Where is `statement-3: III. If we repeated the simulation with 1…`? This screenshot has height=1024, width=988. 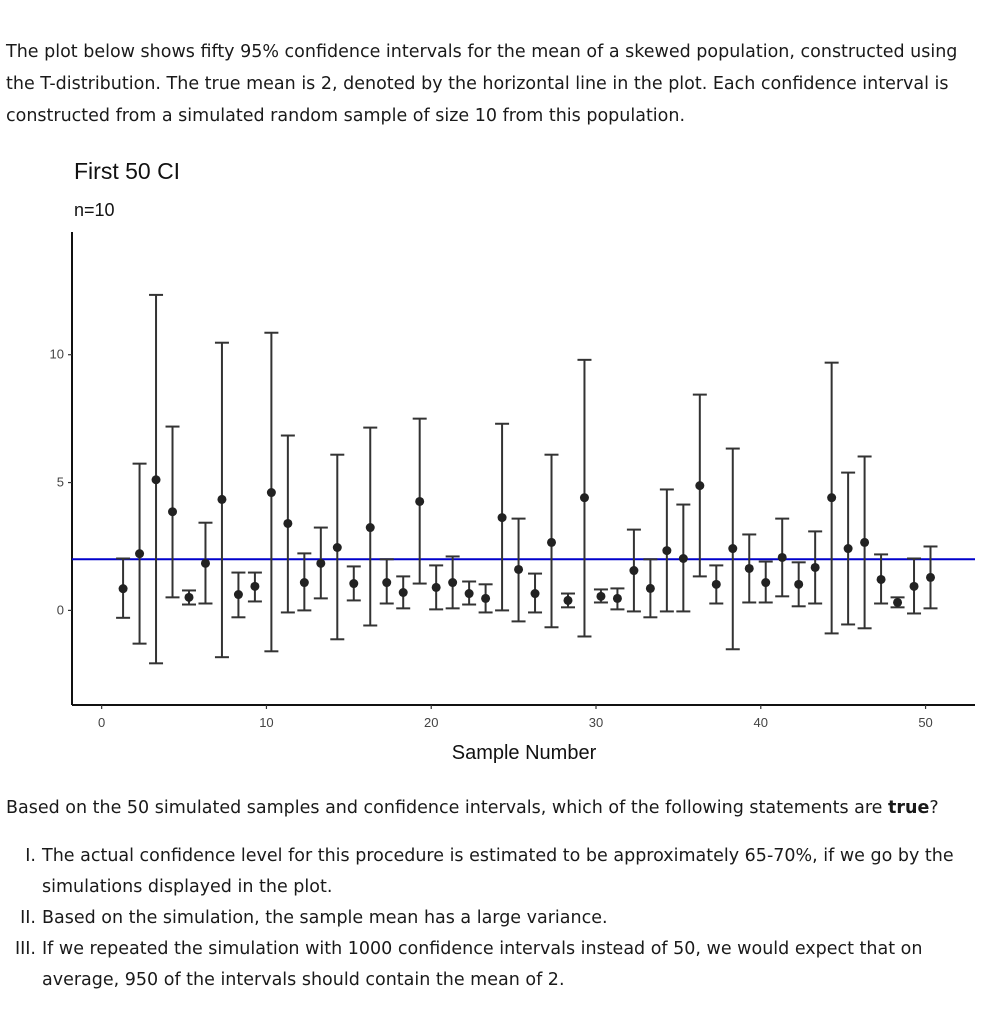 statement-3: III. If we repeated the simulation with 1… is located at coordinates (493, 965).